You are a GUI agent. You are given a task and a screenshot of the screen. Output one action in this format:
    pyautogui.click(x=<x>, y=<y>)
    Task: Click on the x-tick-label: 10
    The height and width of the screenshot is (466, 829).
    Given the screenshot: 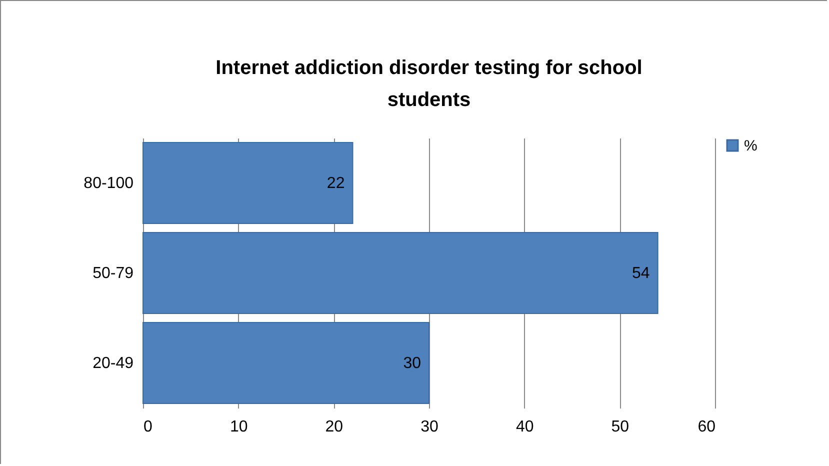 What is the action you would take?
    pyautogui.click(x=239, y=427)
    